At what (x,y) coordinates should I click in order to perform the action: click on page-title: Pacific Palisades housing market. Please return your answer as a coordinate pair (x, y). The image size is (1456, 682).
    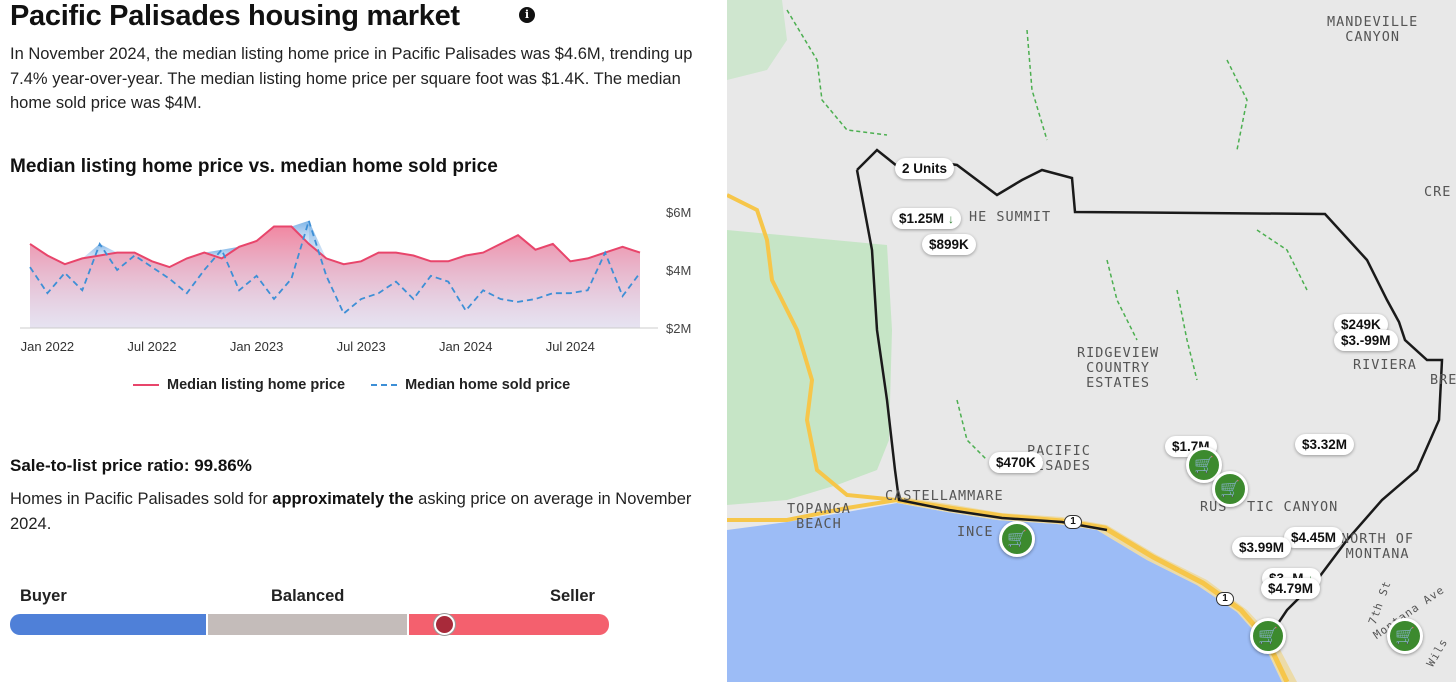
    Looking at the image, I should click on (235, 16).